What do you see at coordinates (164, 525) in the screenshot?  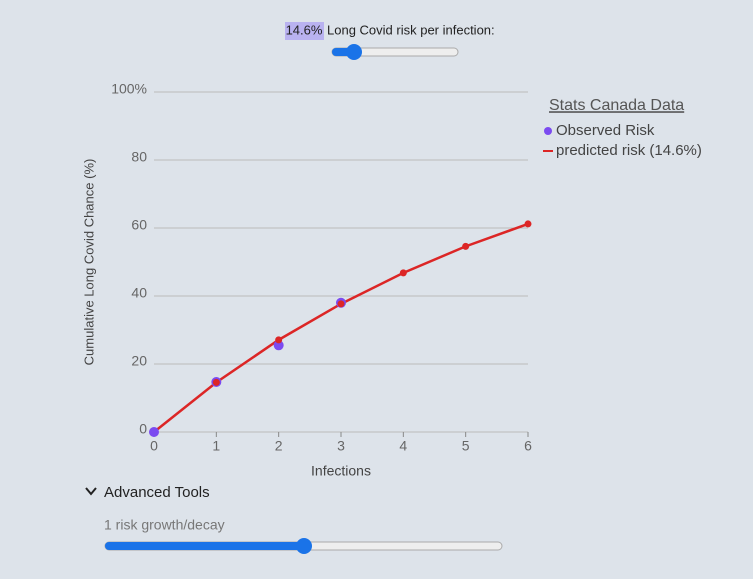 I see `growth-label: 1 risk growth/decay` at bounding box center [164, 525].